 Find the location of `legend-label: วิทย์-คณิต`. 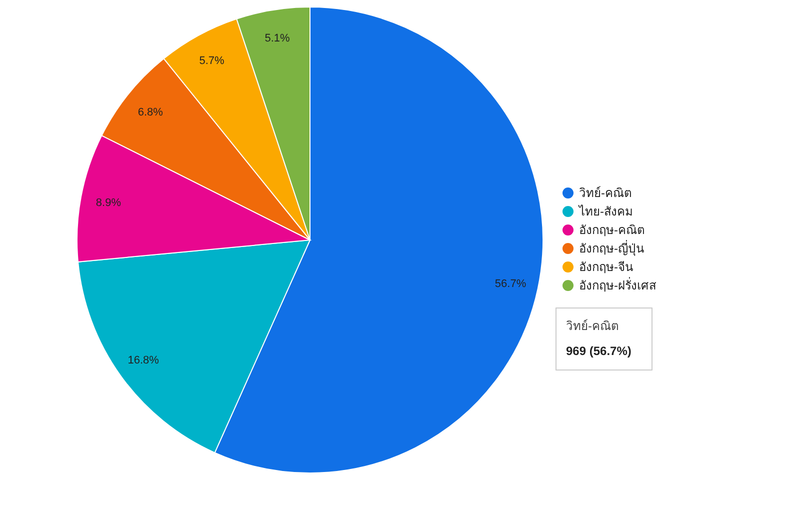

legend-label: วิทย์-คณิต is located at coordinates (605, 193).